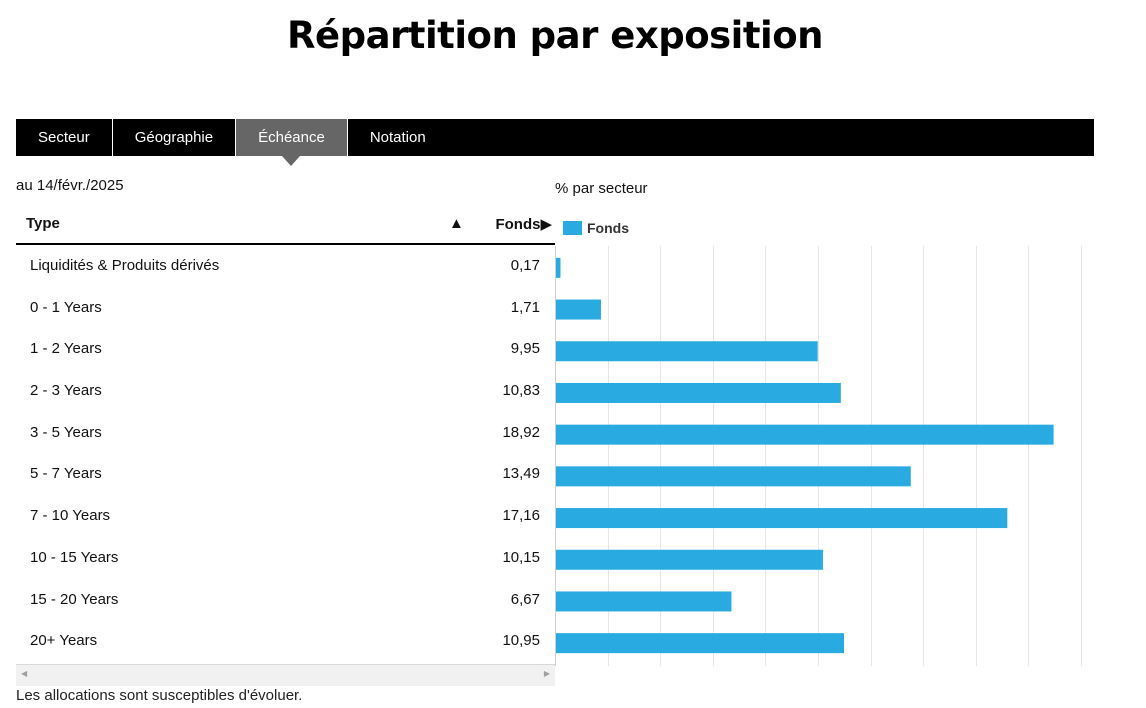 Image resolution: width=1146 pixels, height=708 pixels. What do you see at coordinates (74, 557) in the screenshot?
I see `row-label: 10 - 15 Years` at bounding box center [74, 557].